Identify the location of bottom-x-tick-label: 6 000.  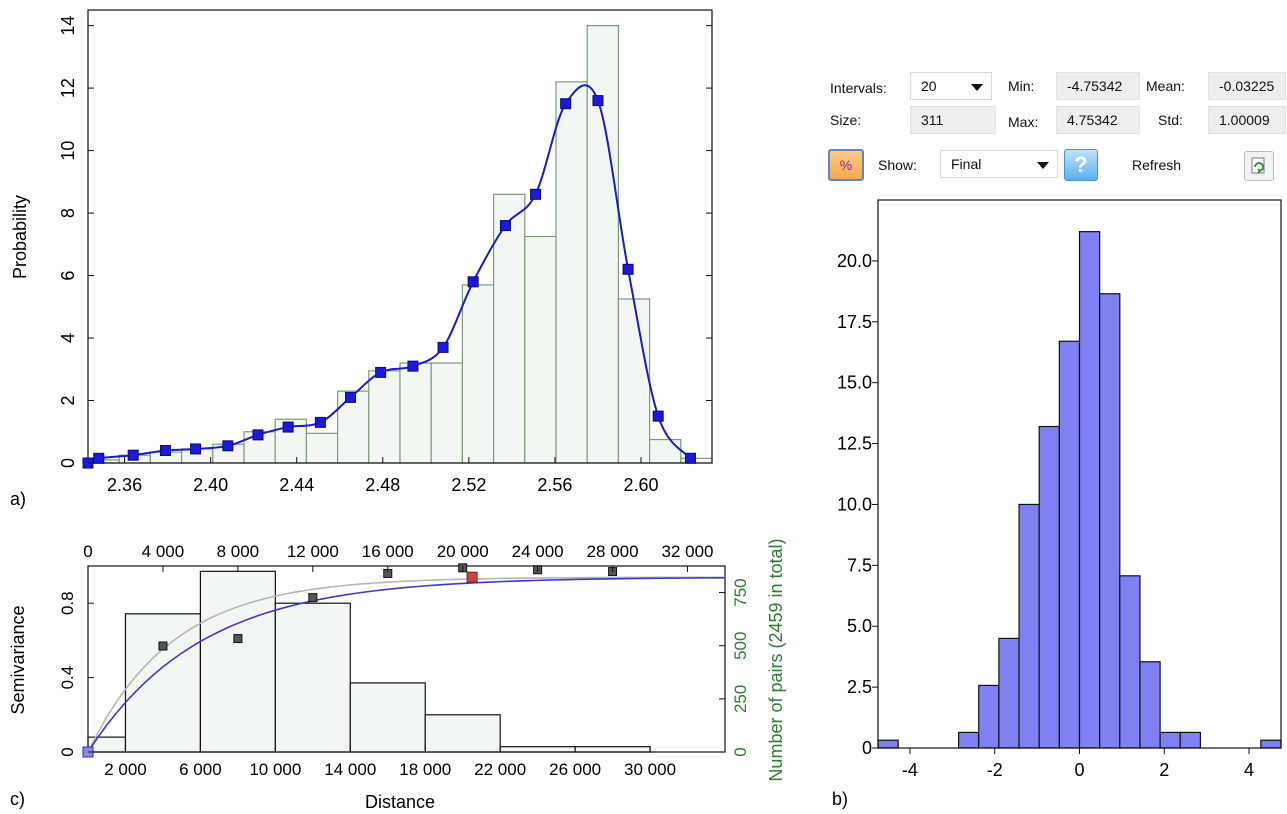
(200, 769).